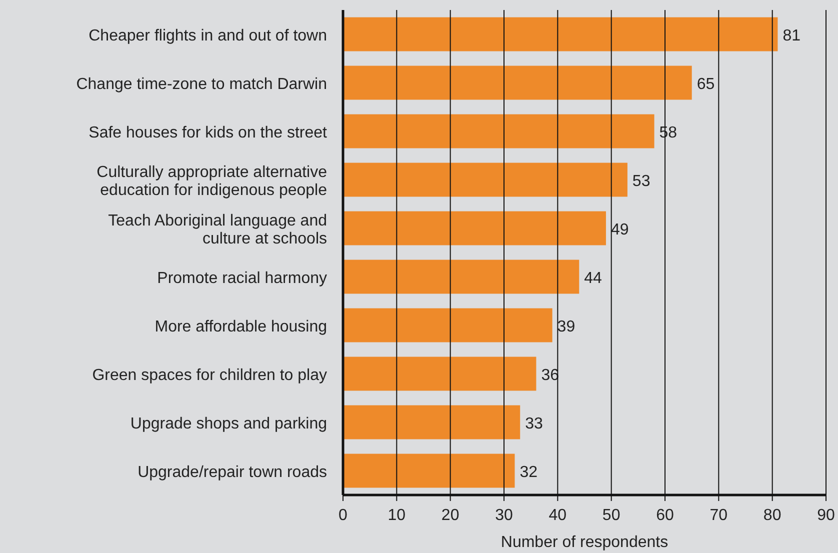 The width and height of the screenshot is (838, 553). What do you see at coordinates (641, 181) in the screenshot?
I see `data-label: 53` at bounding box center [641, 181].